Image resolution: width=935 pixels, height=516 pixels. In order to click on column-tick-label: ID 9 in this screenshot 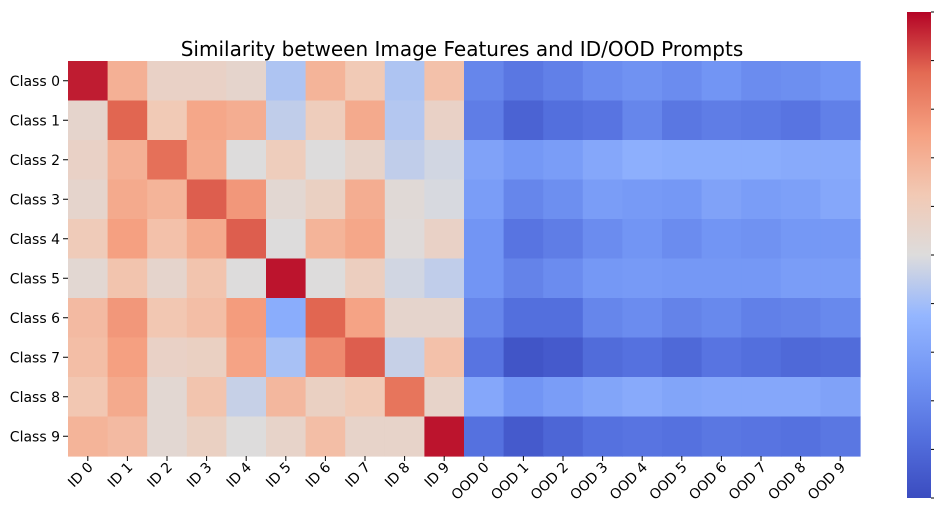, I will do `click(437, 475)`.